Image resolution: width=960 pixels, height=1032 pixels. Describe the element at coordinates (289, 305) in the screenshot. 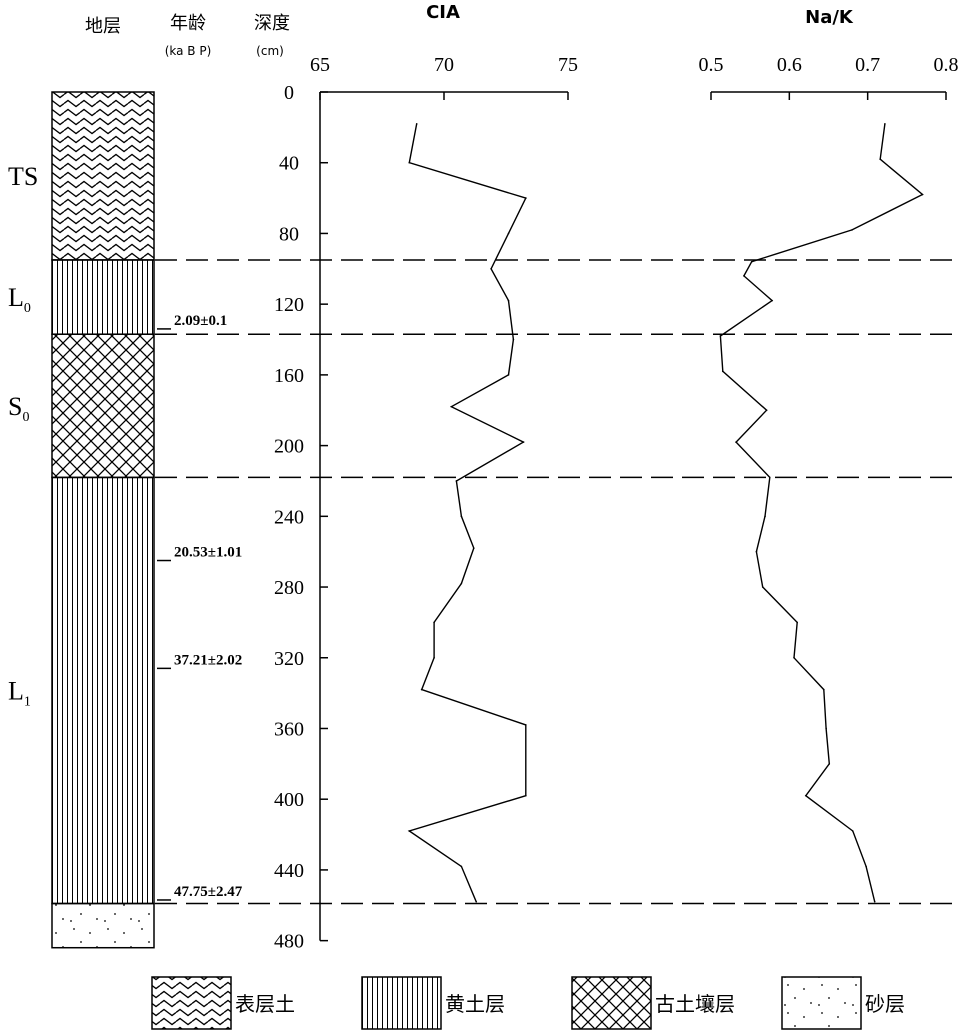

I see `depth-tick-label: 120` at that location.